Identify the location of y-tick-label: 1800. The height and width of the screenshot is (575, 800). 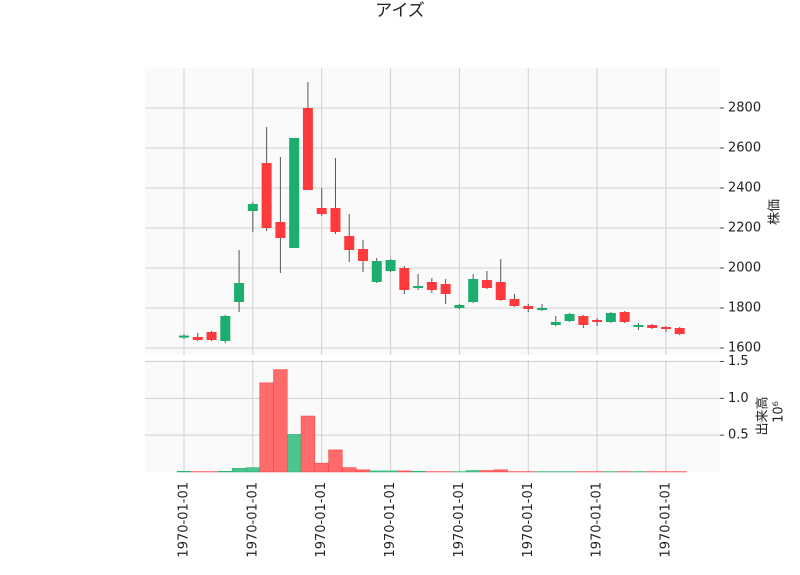
(744, 308).